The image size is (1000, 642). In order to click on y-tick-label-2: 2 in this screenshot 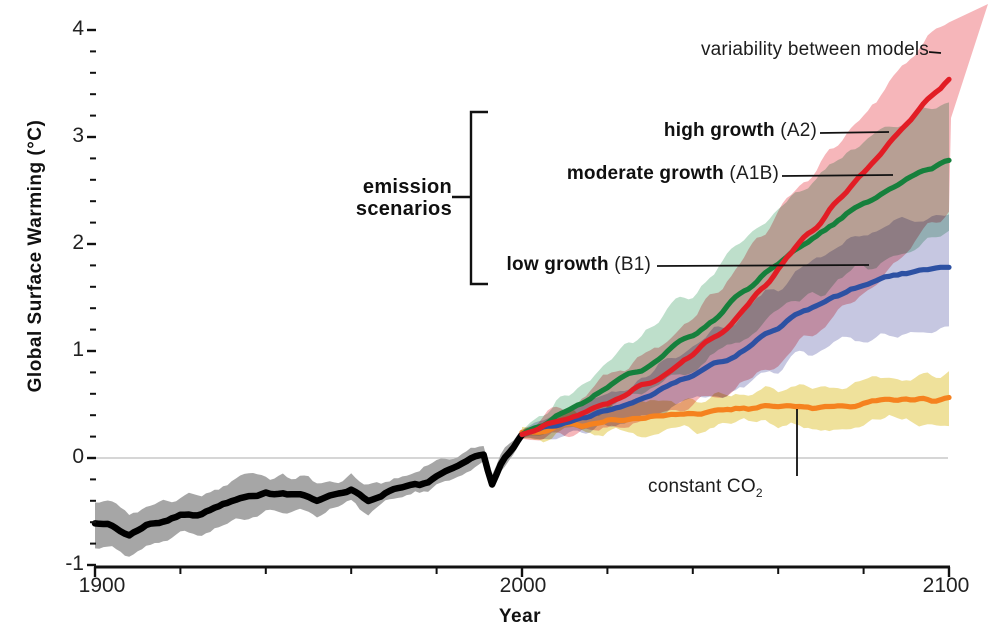, I will do `click(78, 242)`.